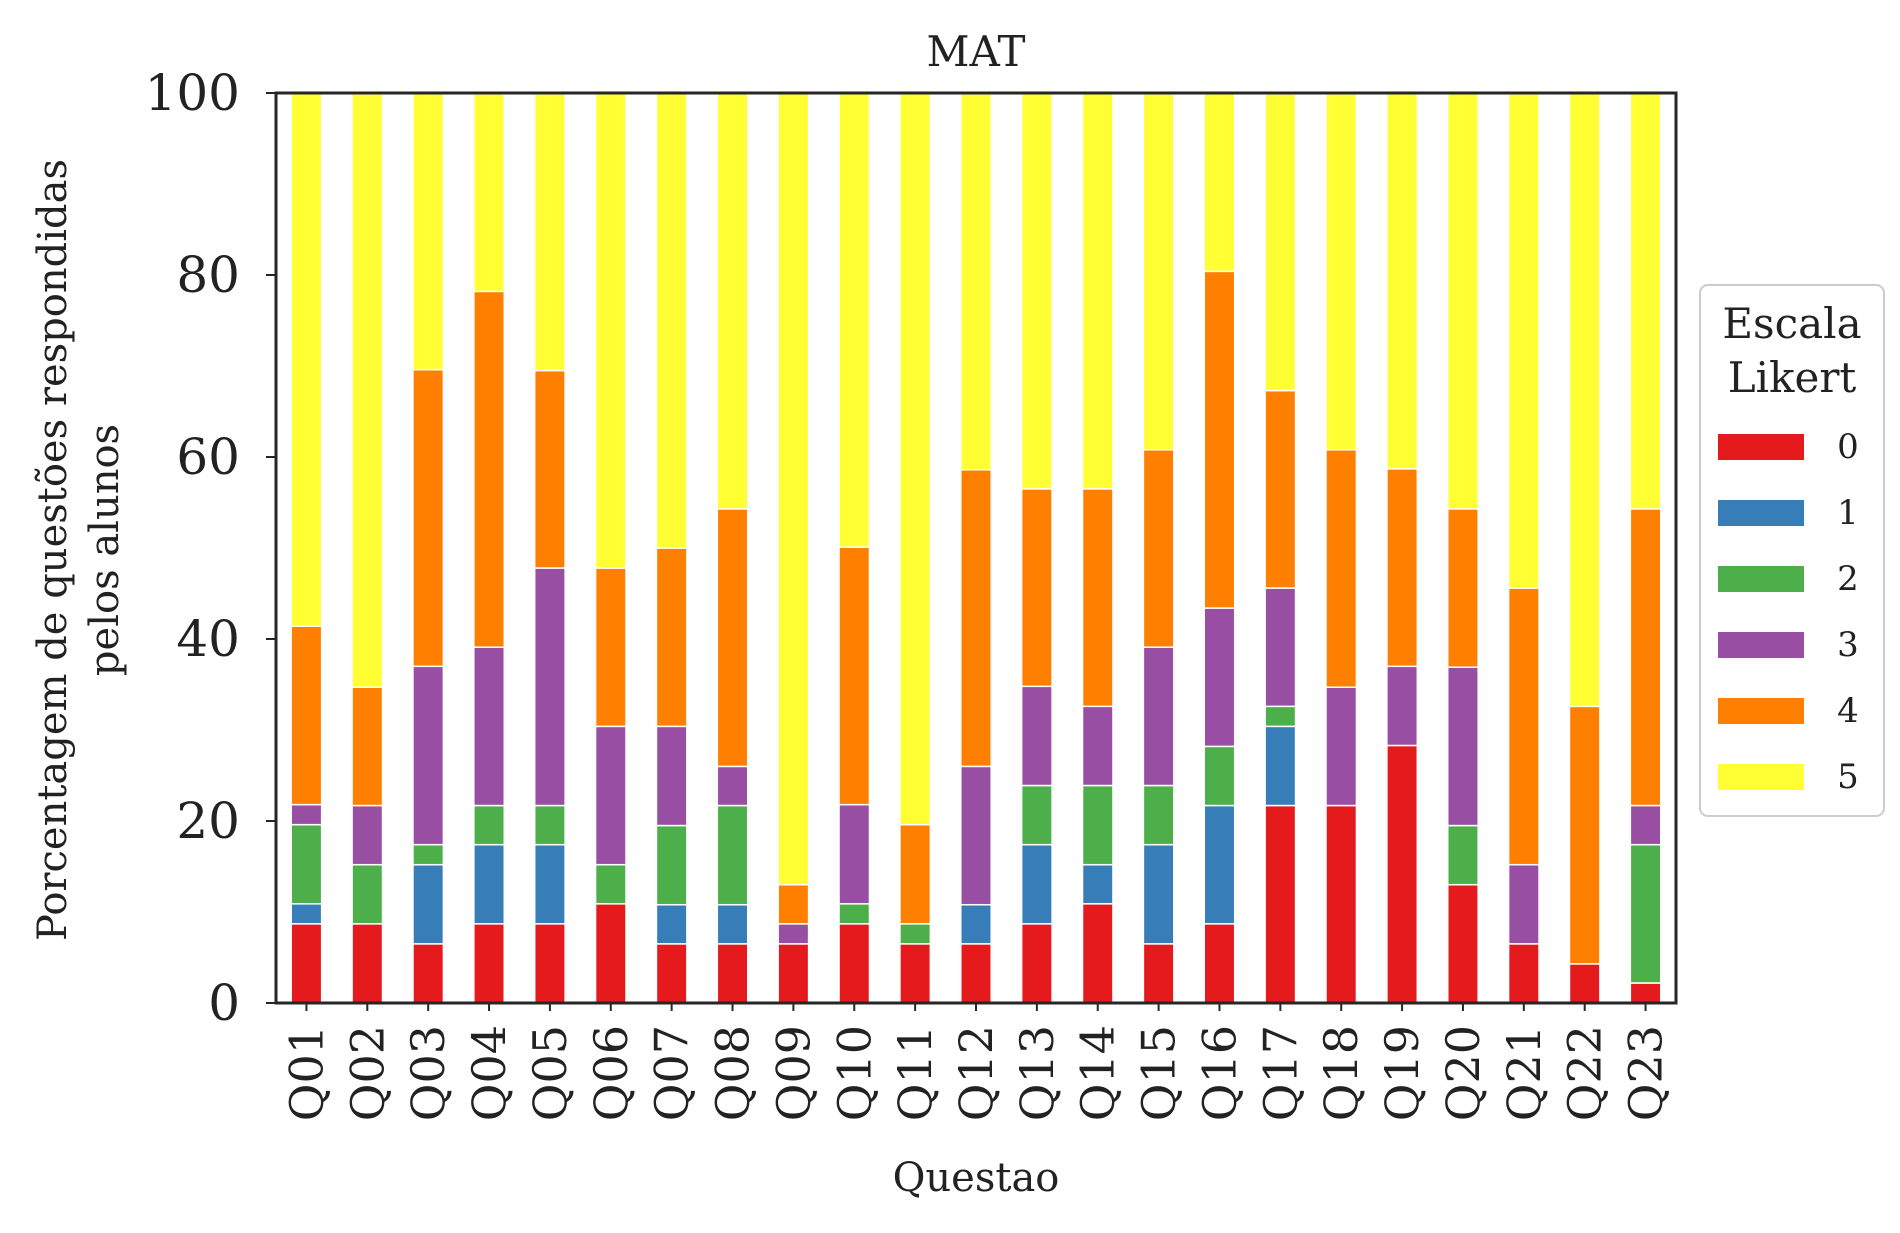 This screenshot has width=1900, height=1233. What do you see at coordinates (1848, 447) in the screenshot?
I see `legend-label-0: 0` at bounding box center [1848, 447].